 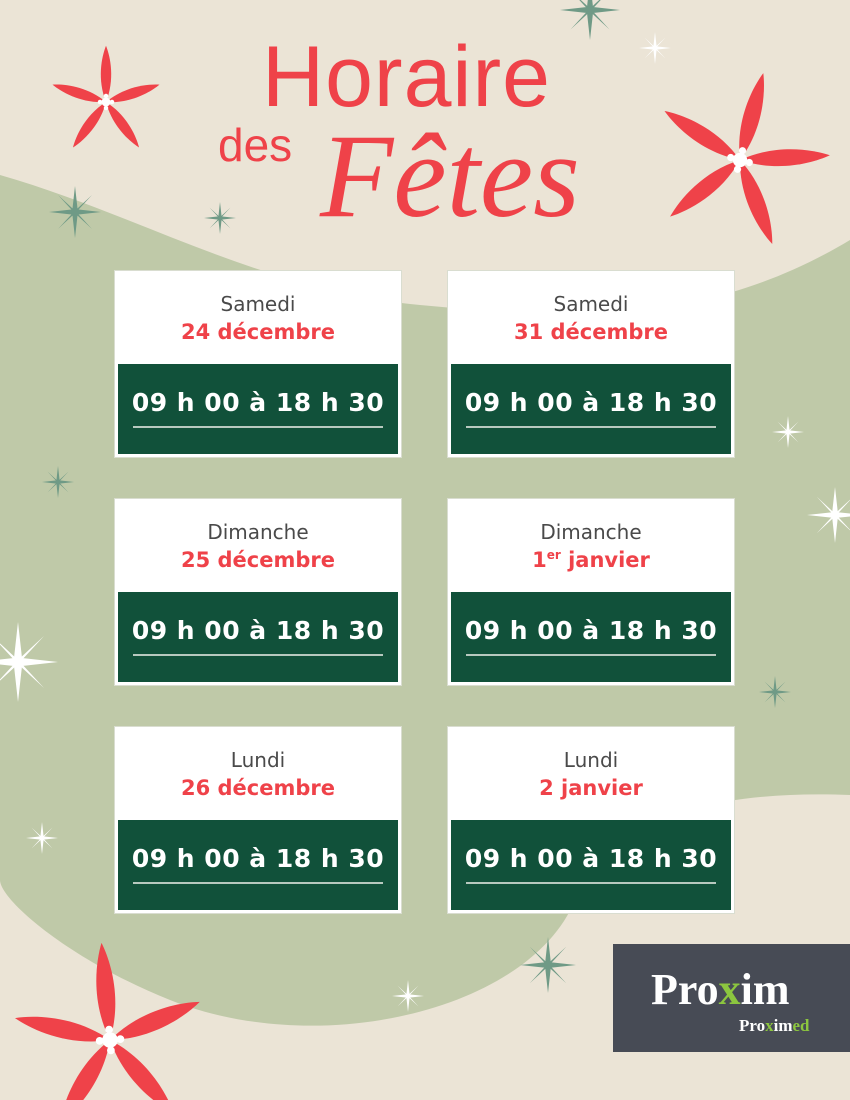 What do you see at coordinates (605, 560) in the screenshot?
I see `date-month: janvier` at bounding box center [605, 560].